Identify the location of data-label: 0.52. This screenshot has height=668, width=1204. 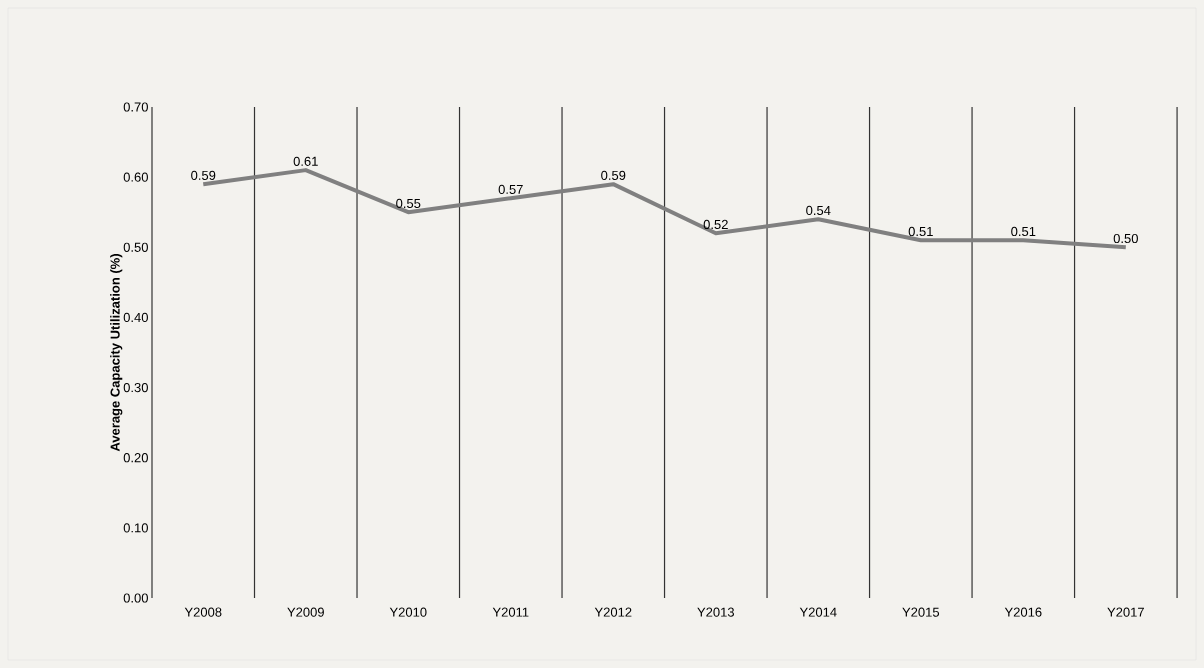
(715, 224).